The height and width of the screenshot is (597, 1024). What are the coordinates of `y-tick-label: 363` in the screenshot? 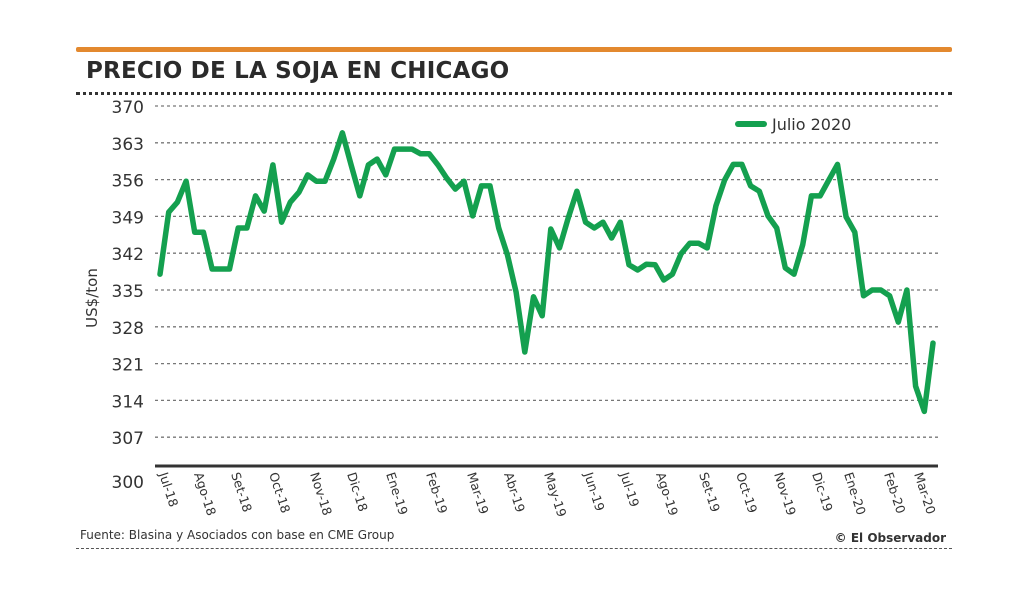 It's located at (128, 145).